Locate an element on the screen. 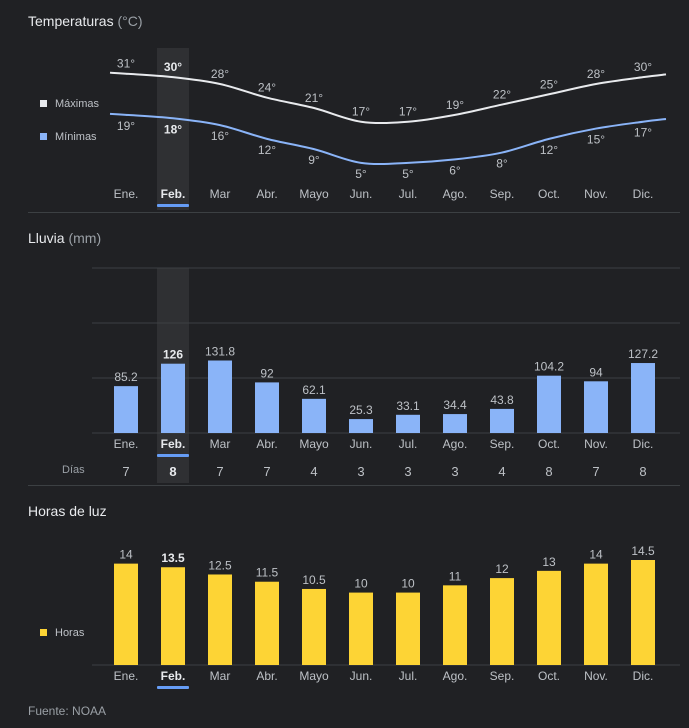 Image resolution: width=689 pixels, height=728 pixels. min-temp-label: 16° is located at coordinates (220, 136).